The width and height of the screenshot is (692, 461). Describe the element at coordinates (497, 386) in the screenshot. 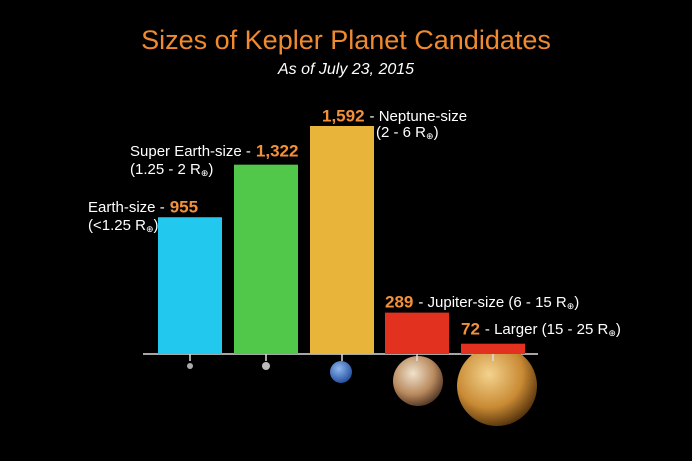

I see `planet-larger` at that location.